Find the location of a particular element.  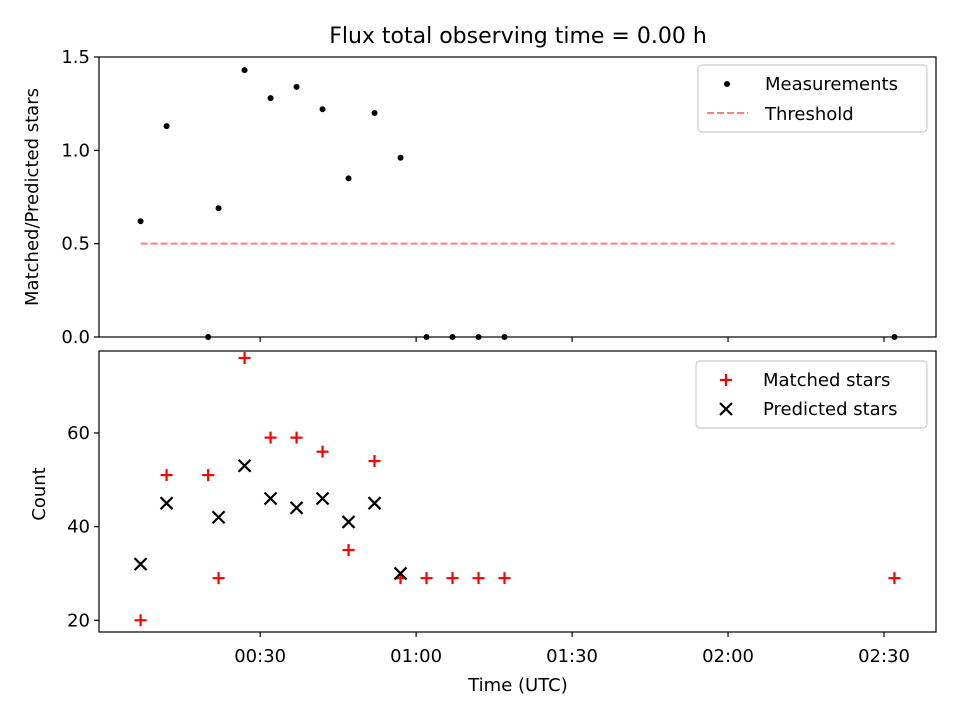

bottom-x-axis-label: Time (UTC) is located at coordinates (517, 685).